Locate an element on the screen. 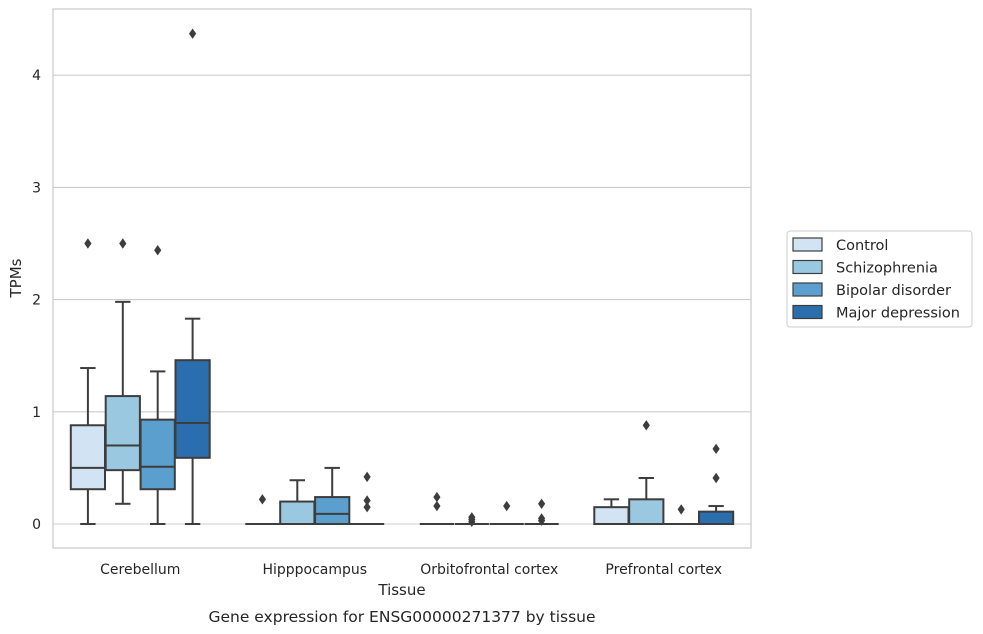  x-tick-label: Cerebellum is located at coordinates (140, 570).